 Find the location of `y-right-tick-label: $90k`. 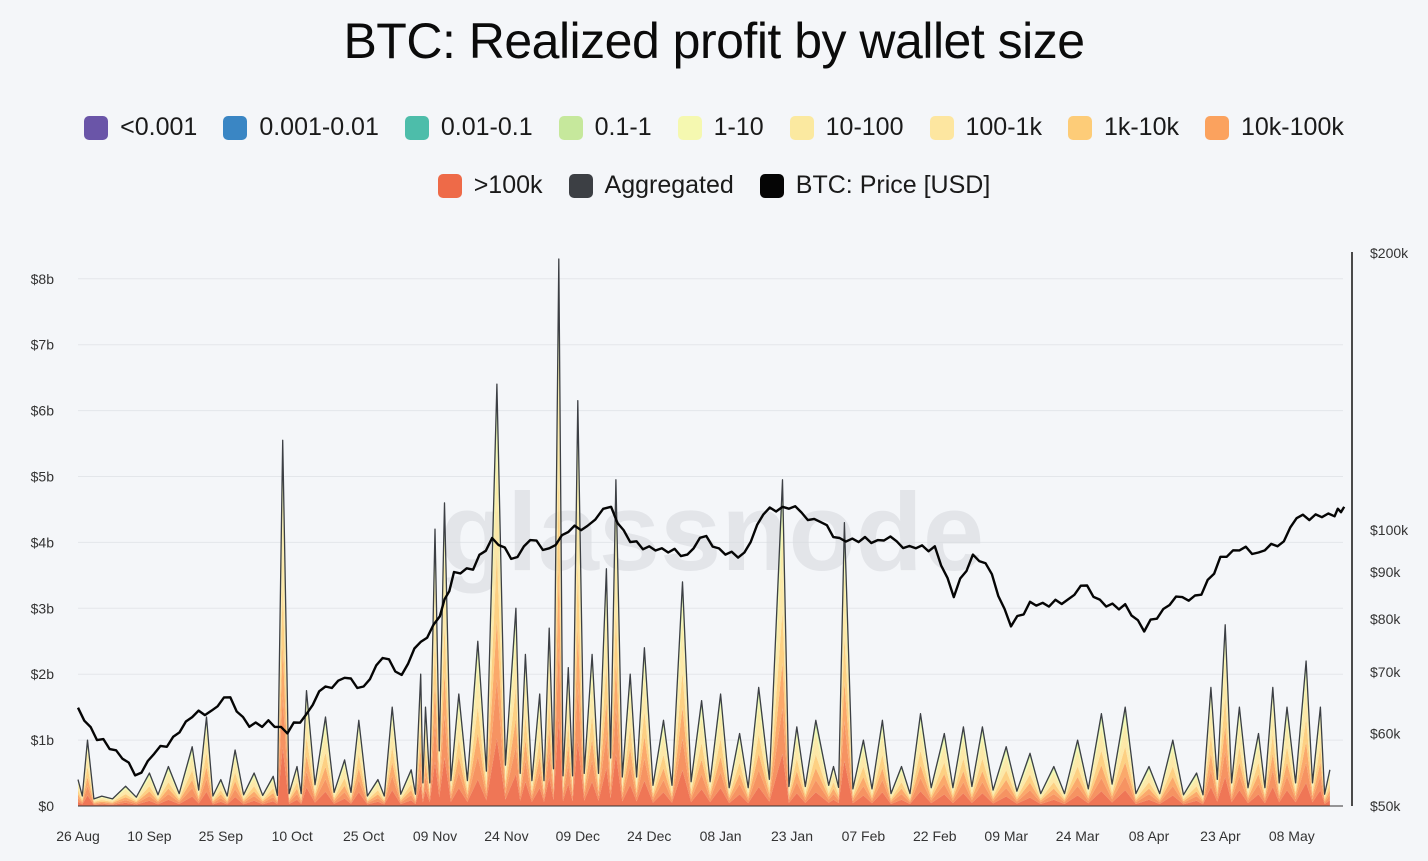

y-right-tick-label: $90k is located at coordinates (1385, 572).